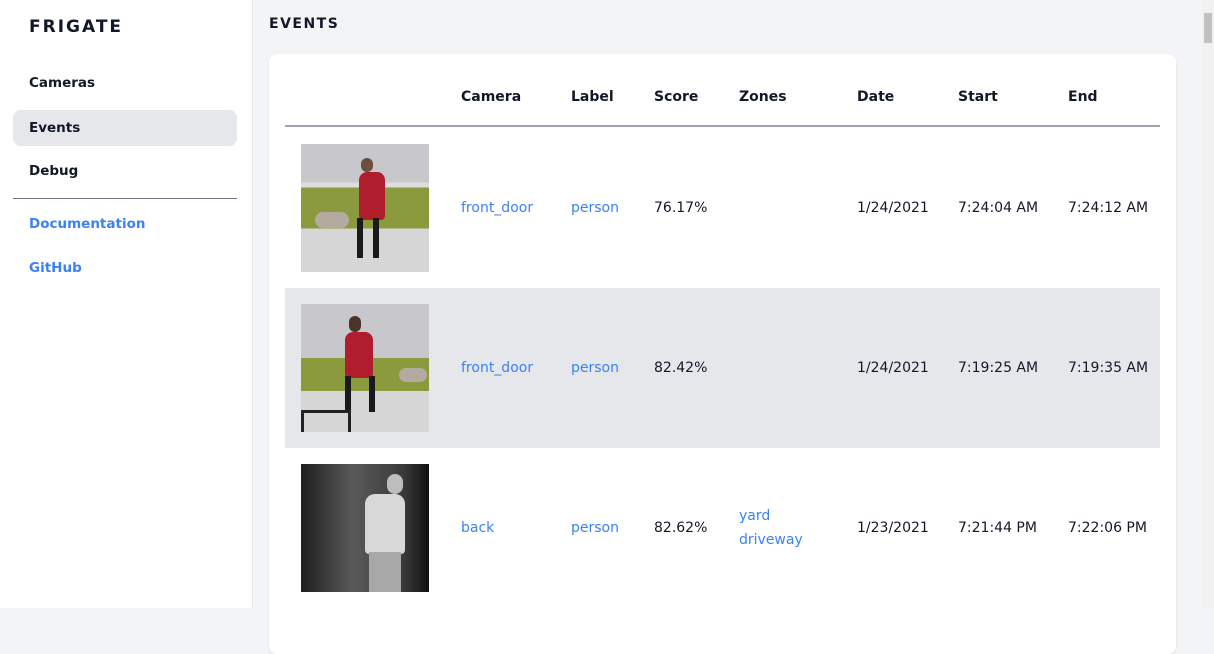  What do you see at coordinates (893, 528) in the screenshot?
I see `date: 1/23/2021` at bounding box center [893, 528].